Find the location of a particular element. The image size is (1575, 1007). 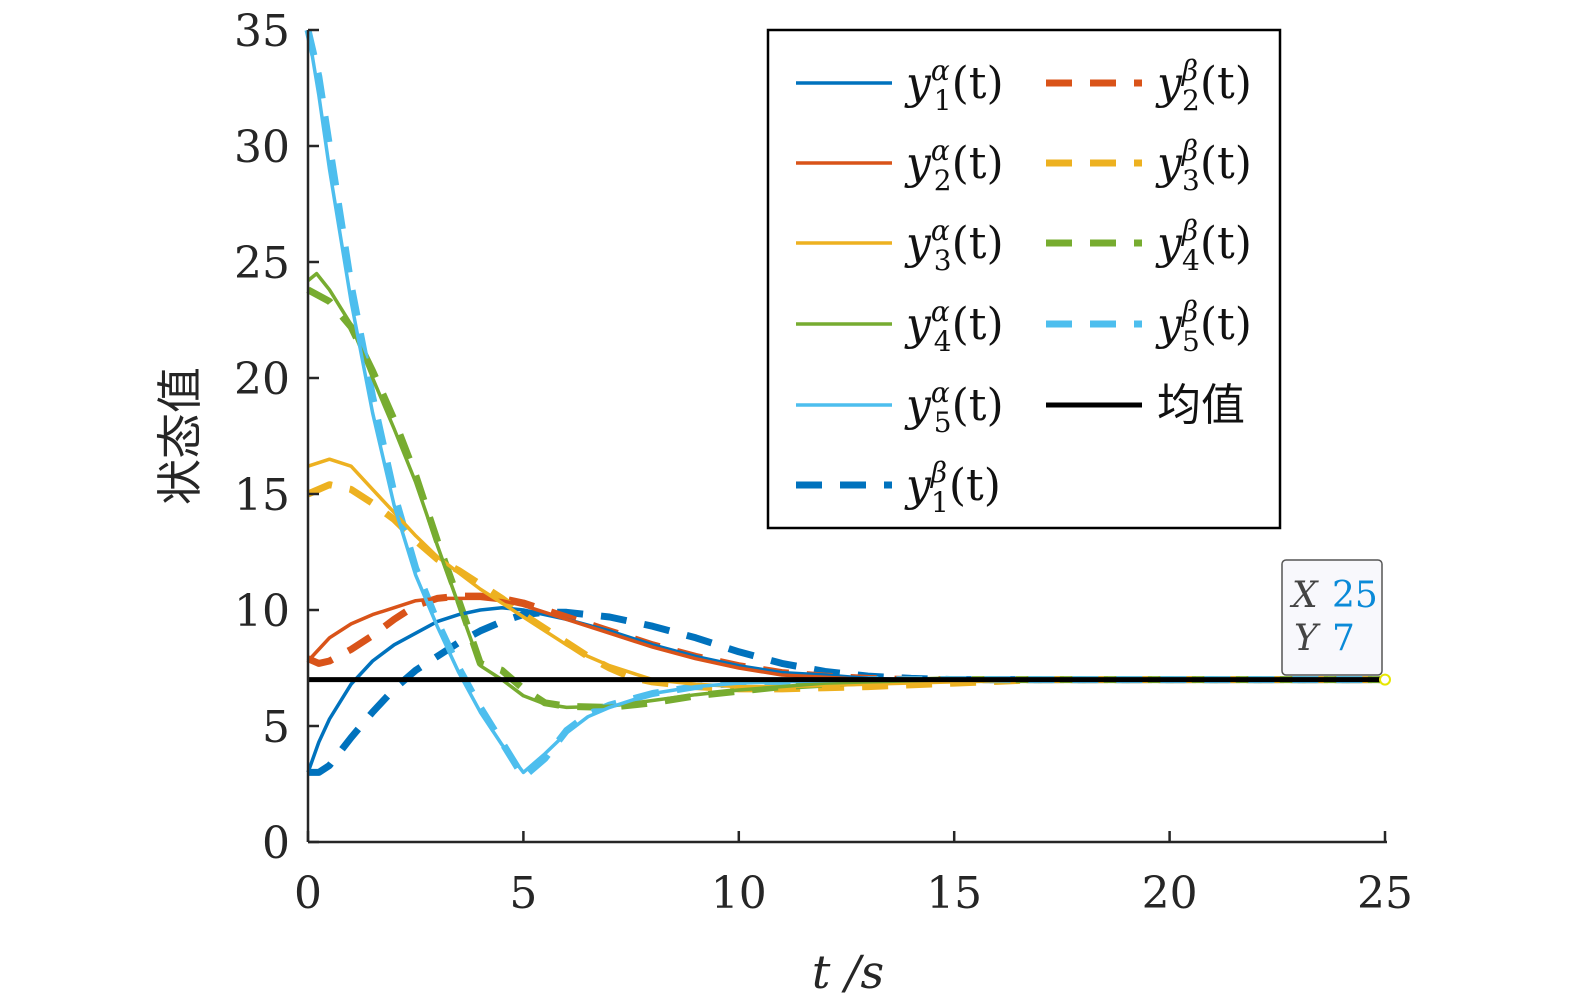

datatip-y-label: Y is located at coordinates (1307, 638).